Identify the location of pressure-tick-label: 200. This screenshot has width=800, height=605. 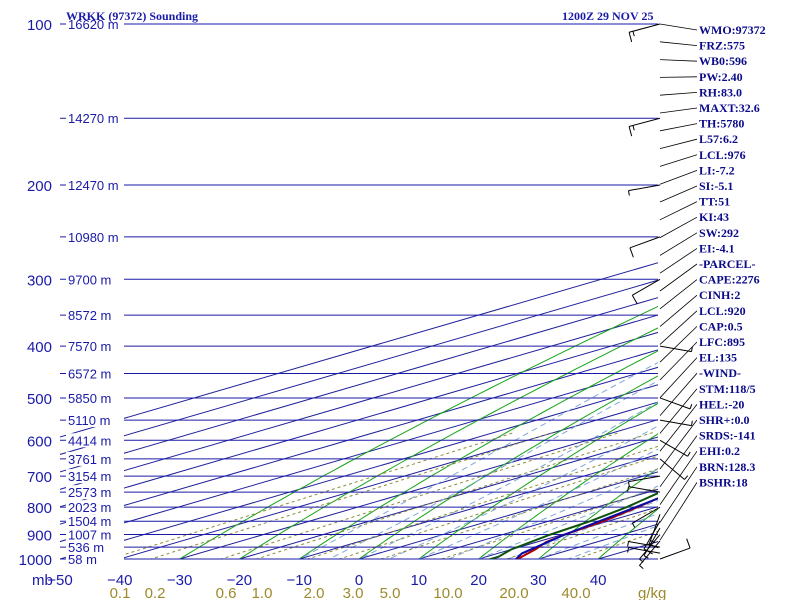
(39, 186).